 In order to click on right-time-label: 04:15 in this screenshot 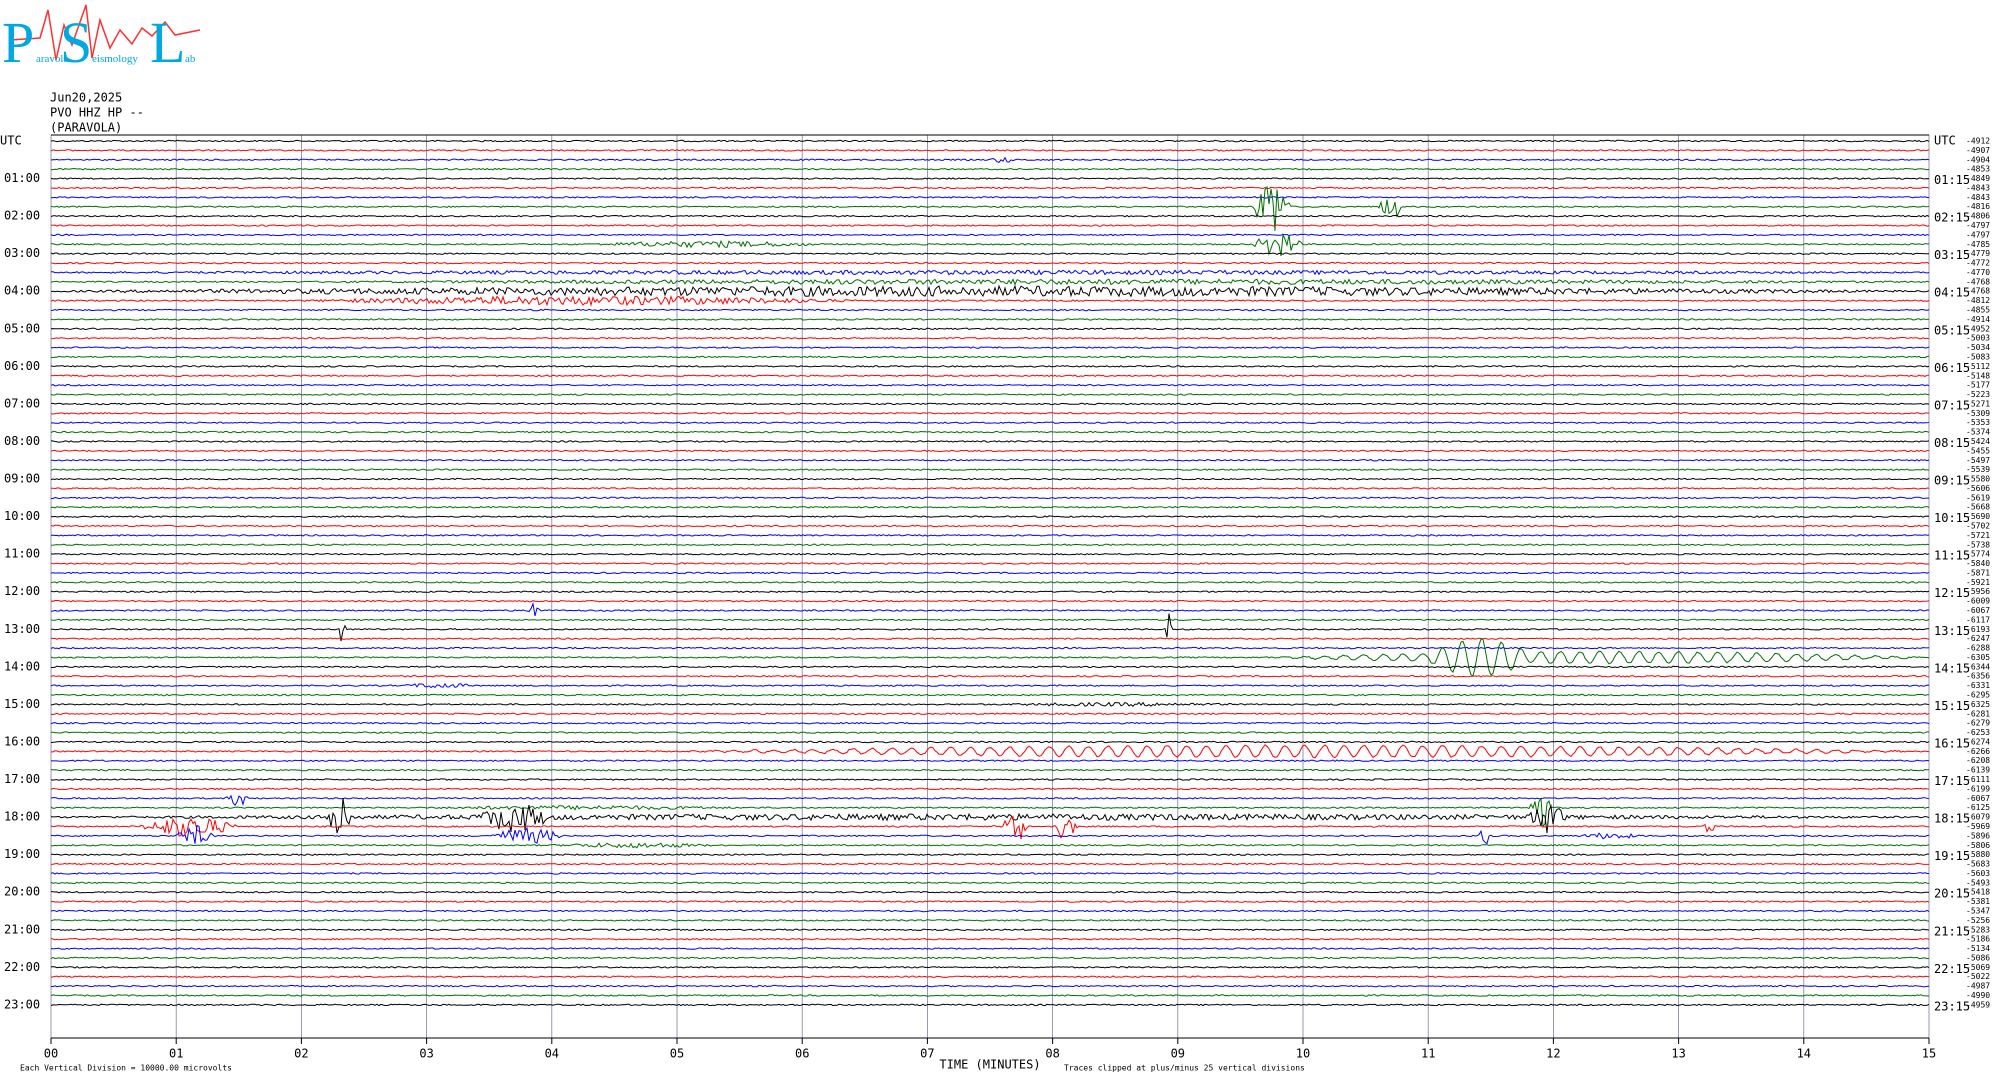, I will do `click(1952, 293)`.